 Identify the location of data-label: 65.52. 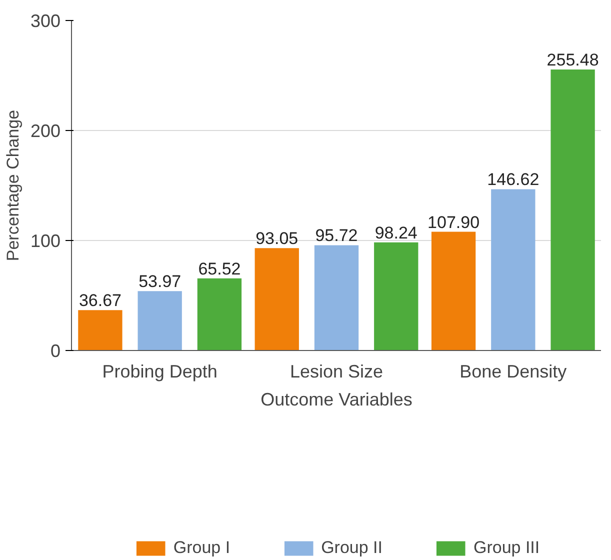
(219, 268).